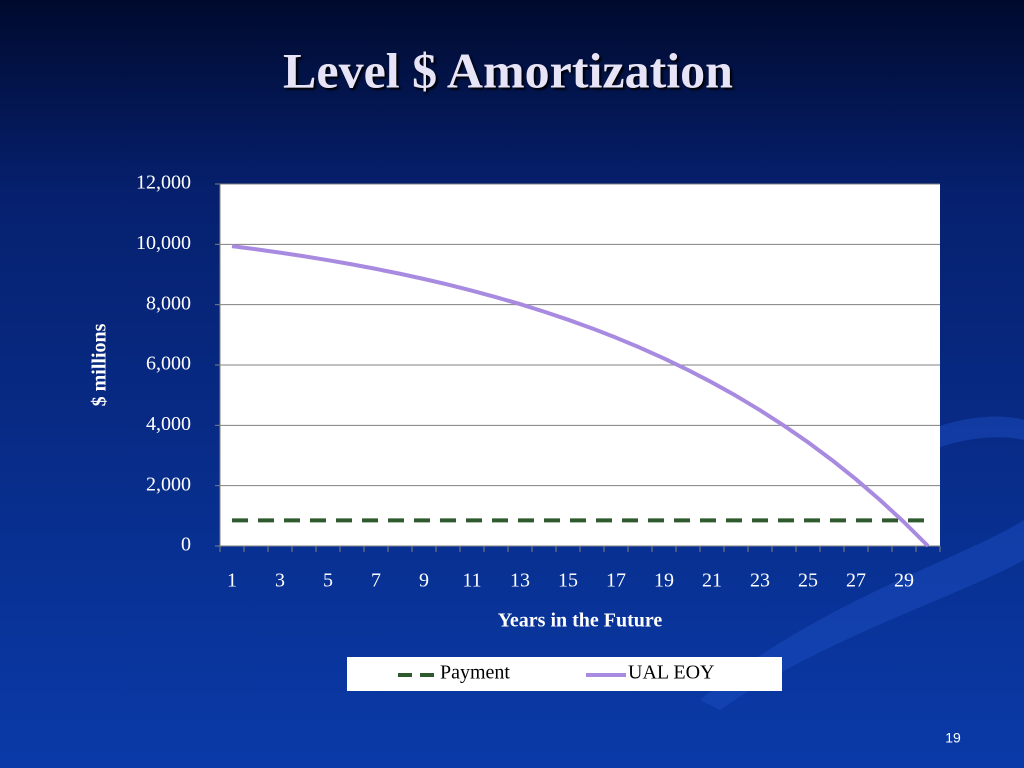 Image resolution: width=1024 pixels, height=768 pixels. Describe the element at coordinates (186, 545) in the screenshot. I see `y-tick-label: 0` at that location.